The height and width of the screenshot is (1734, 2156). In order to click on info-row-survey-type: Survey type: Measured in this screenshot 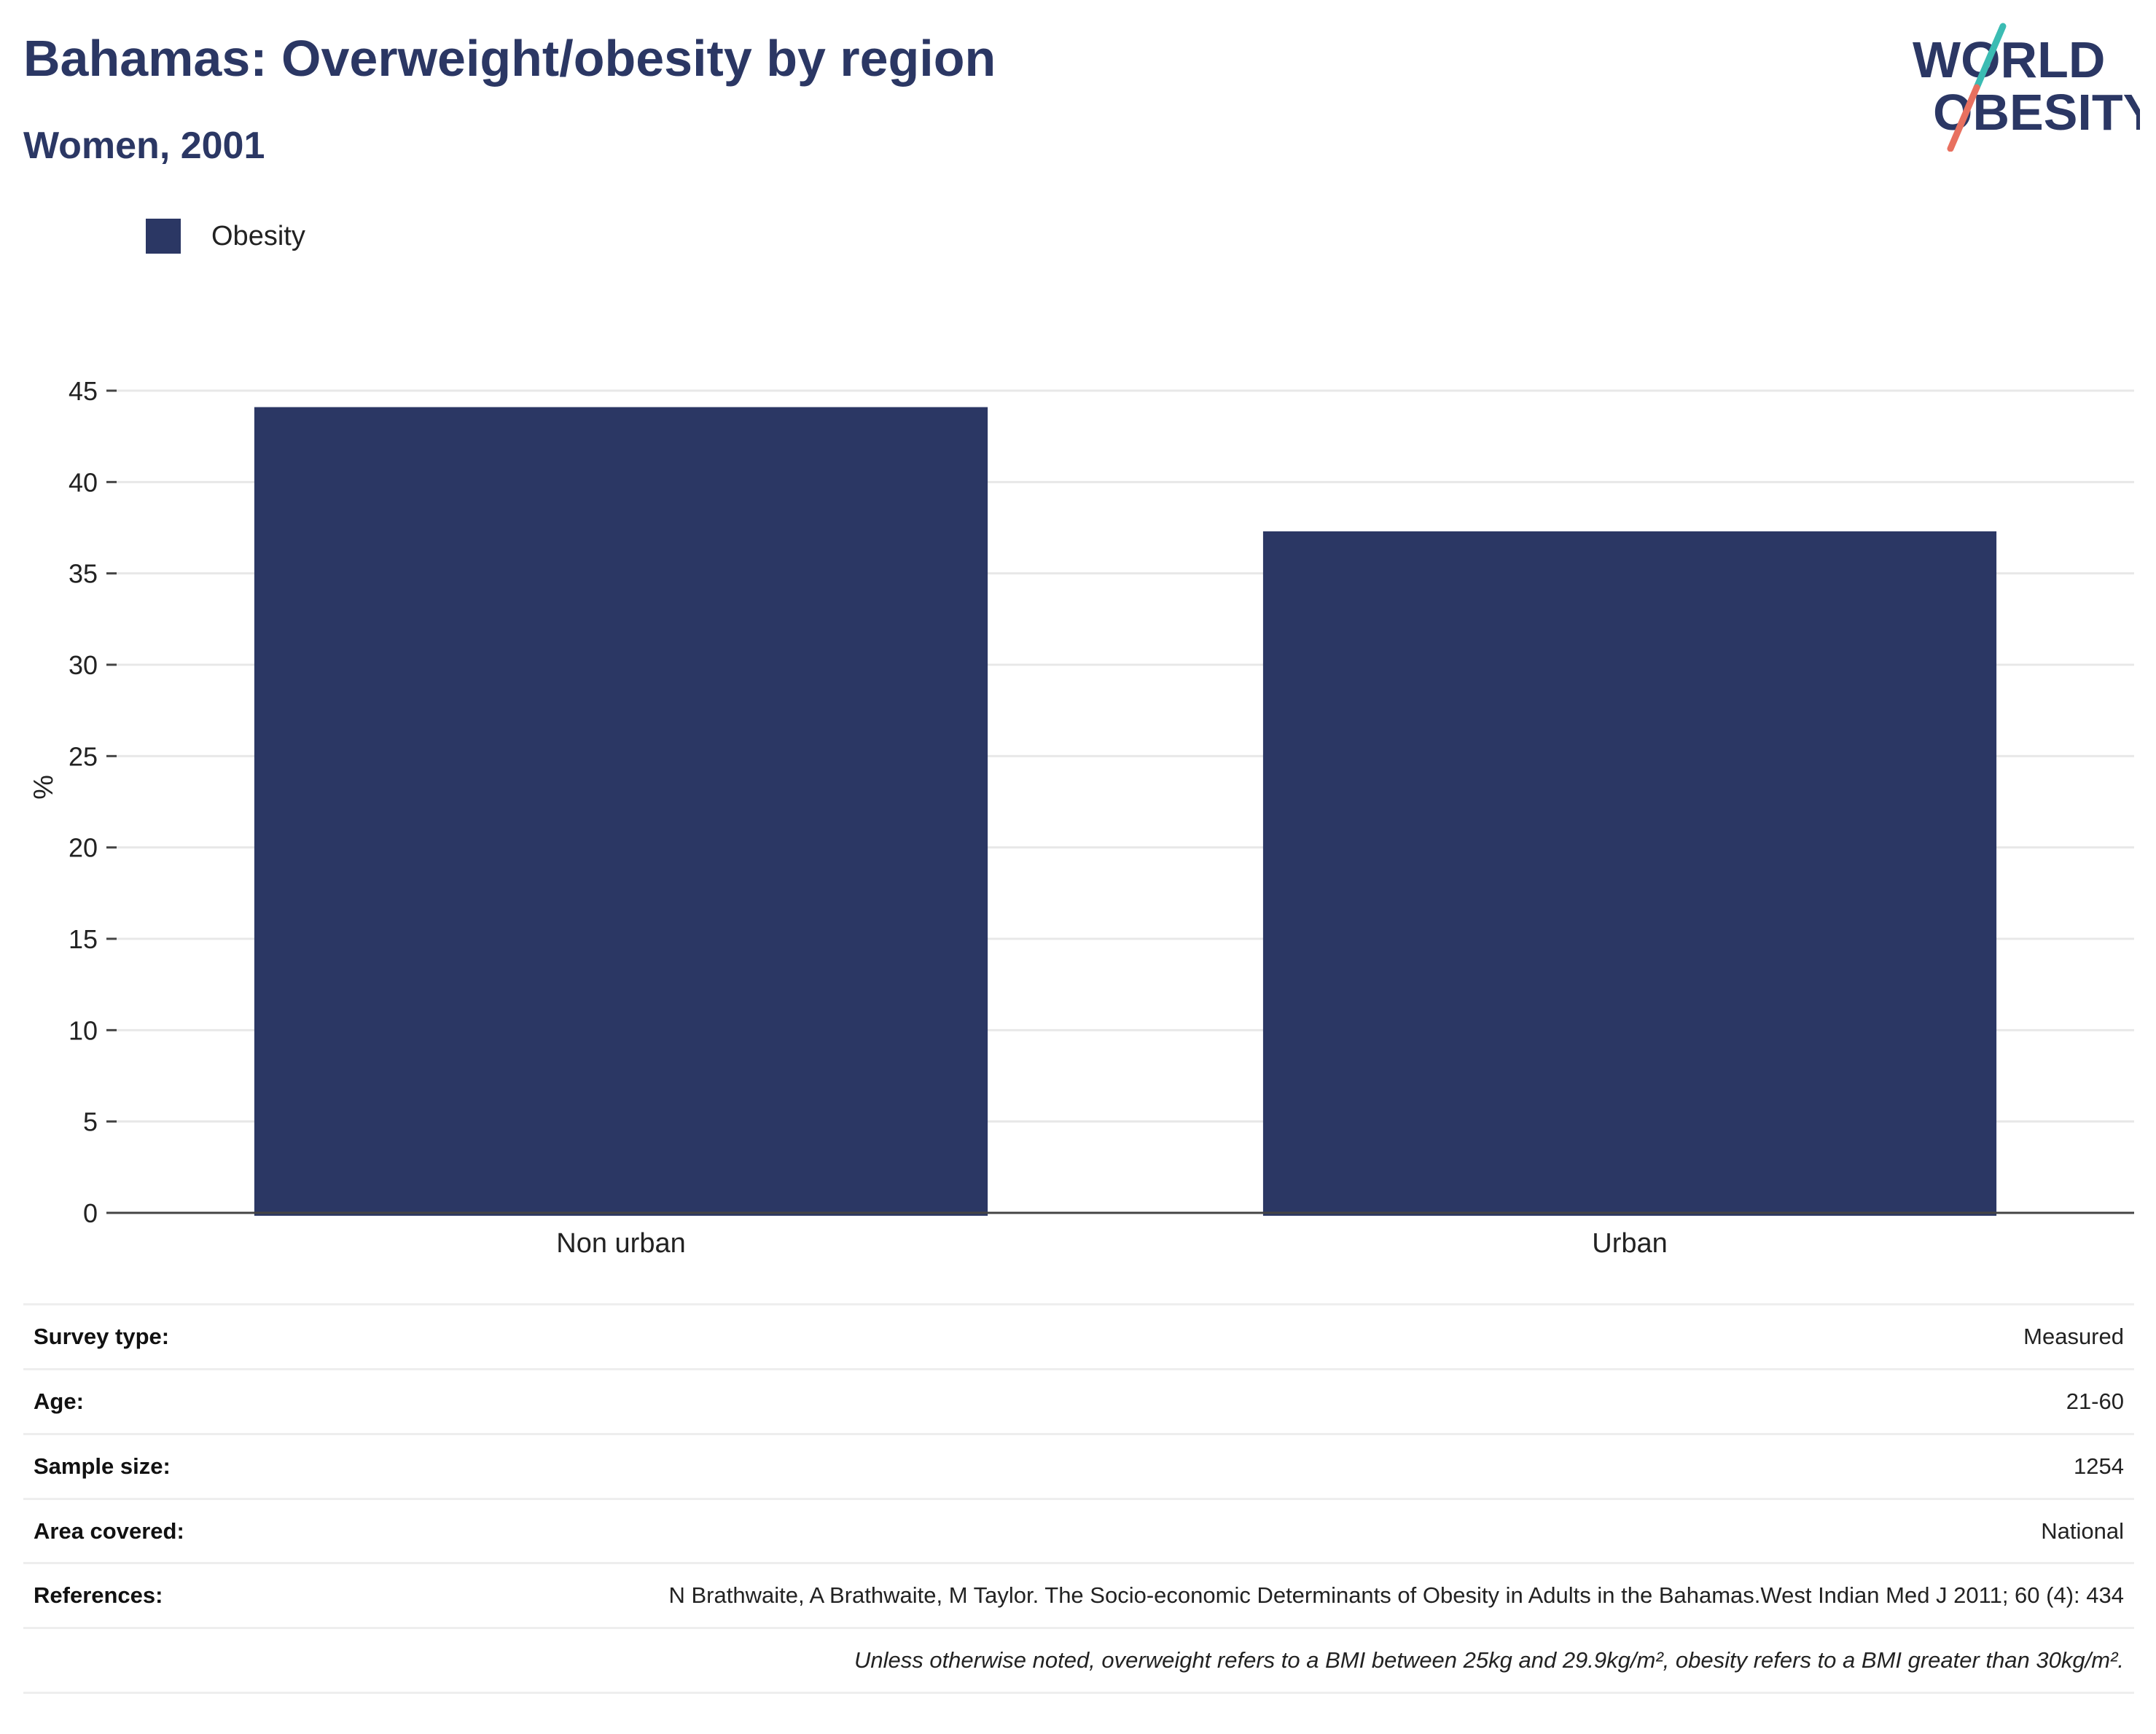, I will do `click(1079, 1336)`.